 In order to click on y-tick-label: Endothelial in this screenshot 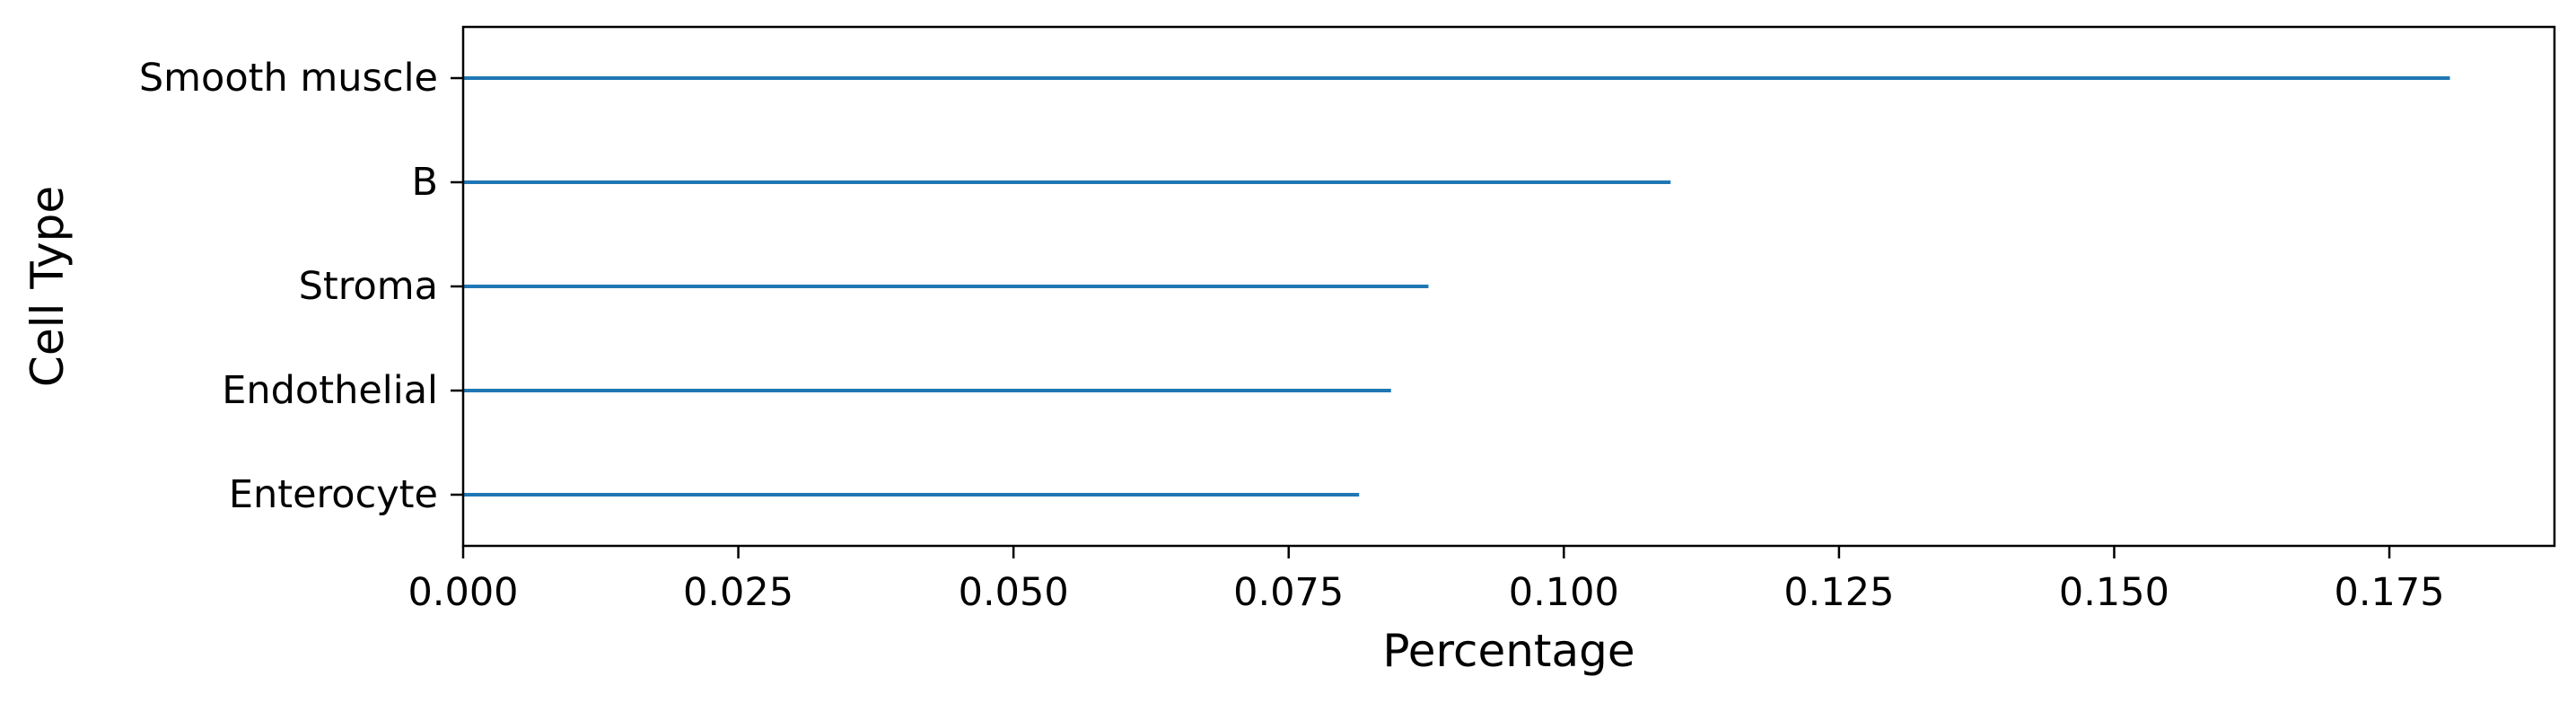, I will do `click(330, 390)`.